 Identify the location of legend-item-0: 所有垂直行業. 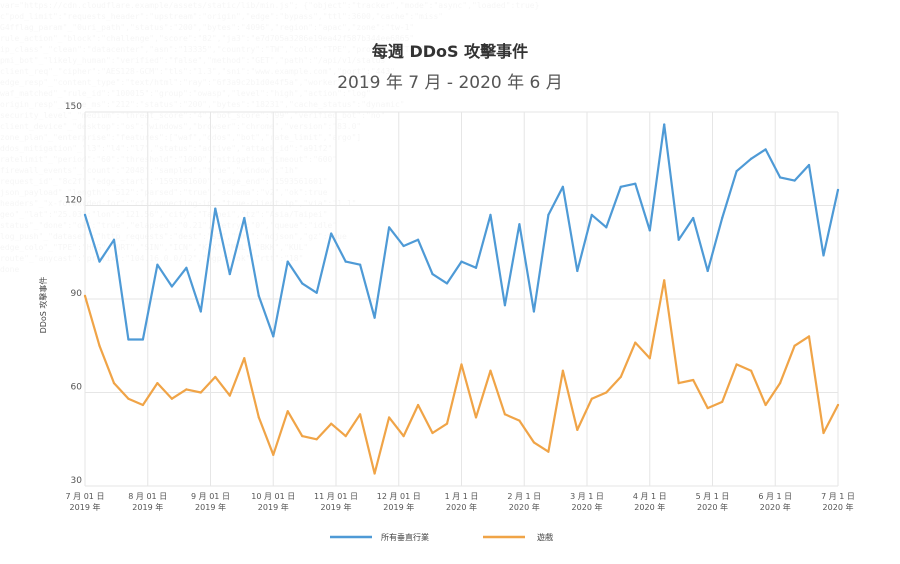
(379, 537).